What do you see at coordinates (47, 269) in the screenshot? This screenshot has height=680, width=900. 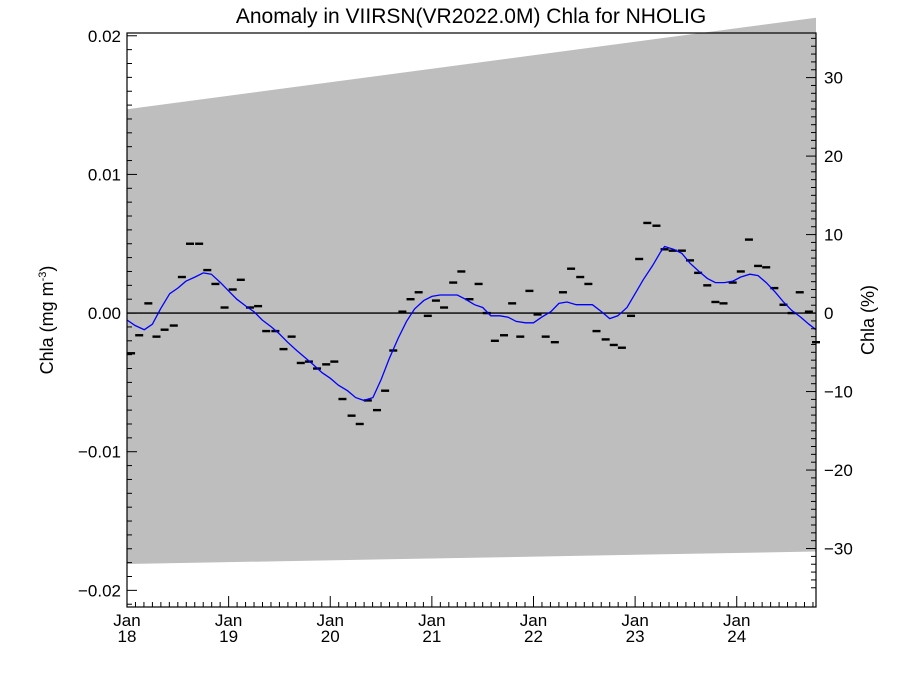 I see `y-axis-left-label-close: )` at bounding box center [47, 269].